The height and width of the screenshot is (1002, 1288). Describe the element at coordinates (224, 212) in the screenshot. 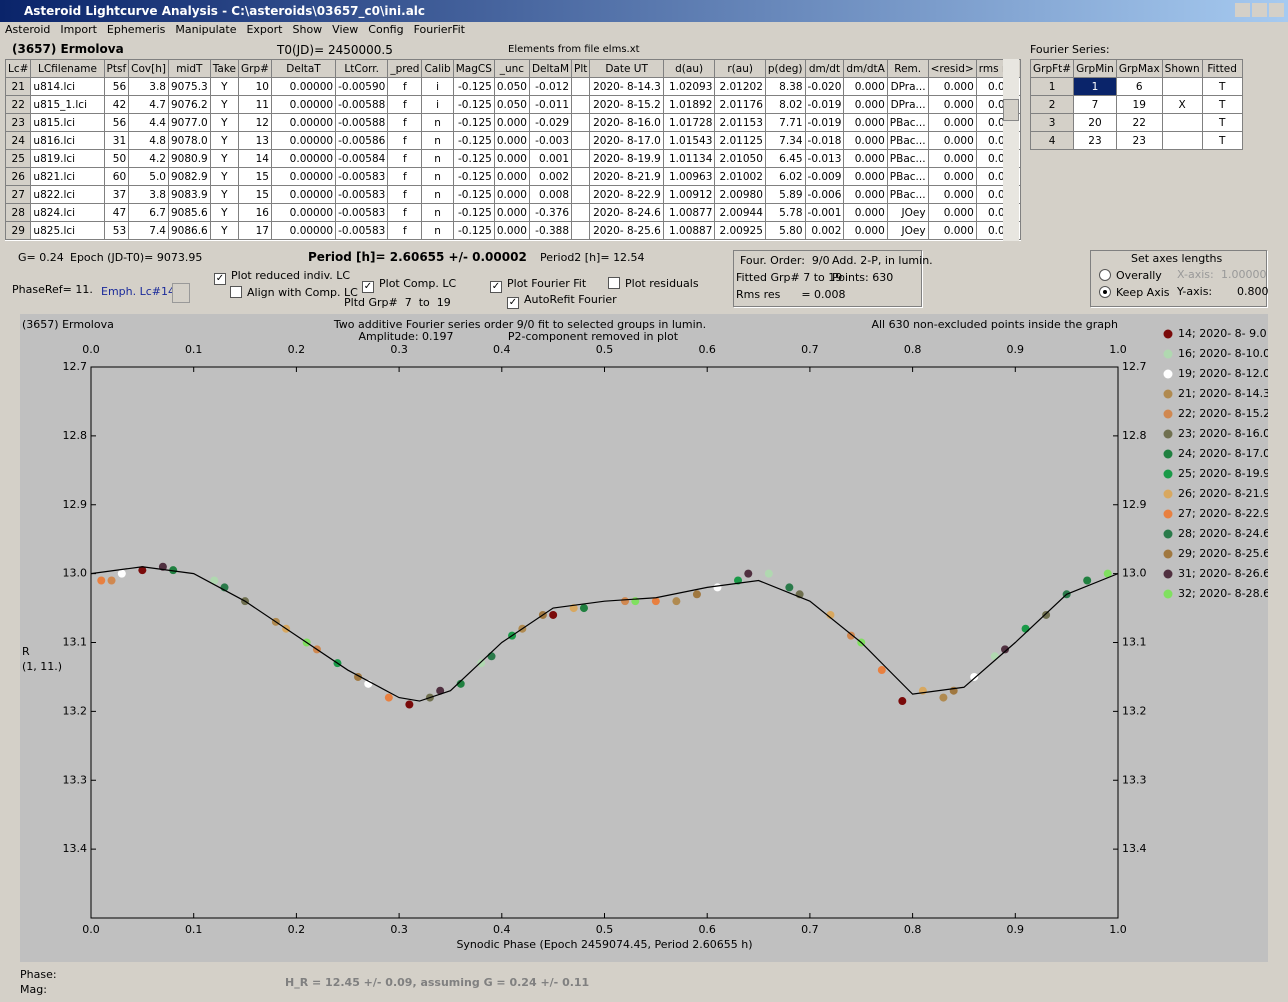

I see `cell: Y` at that location.